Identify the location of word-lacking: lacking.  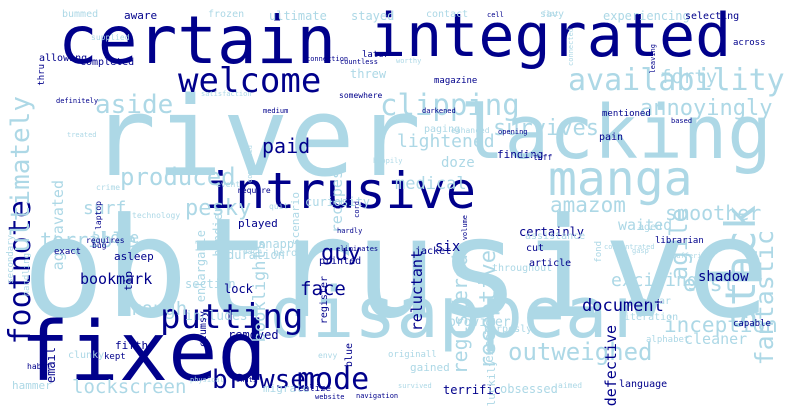
(616, 133).